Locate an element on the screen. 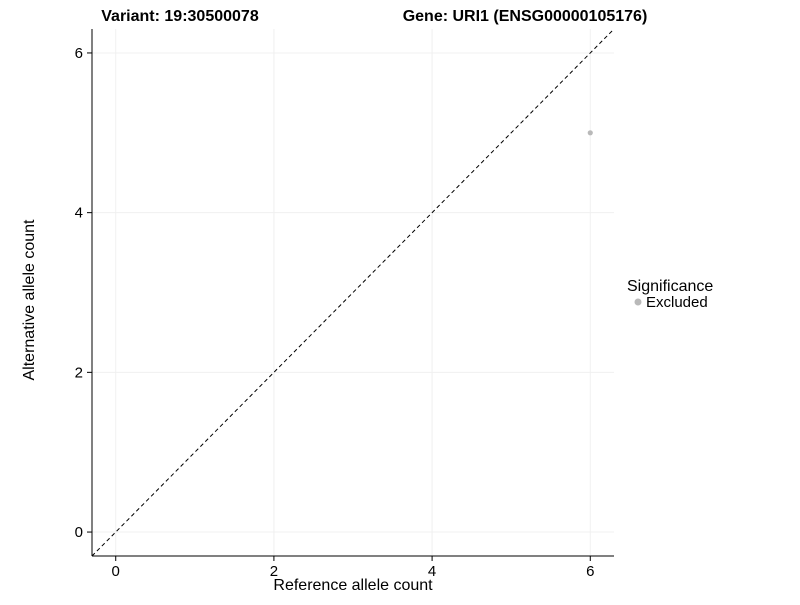  x-axis-label: Reference allele count is located at coordinates (353, 585).